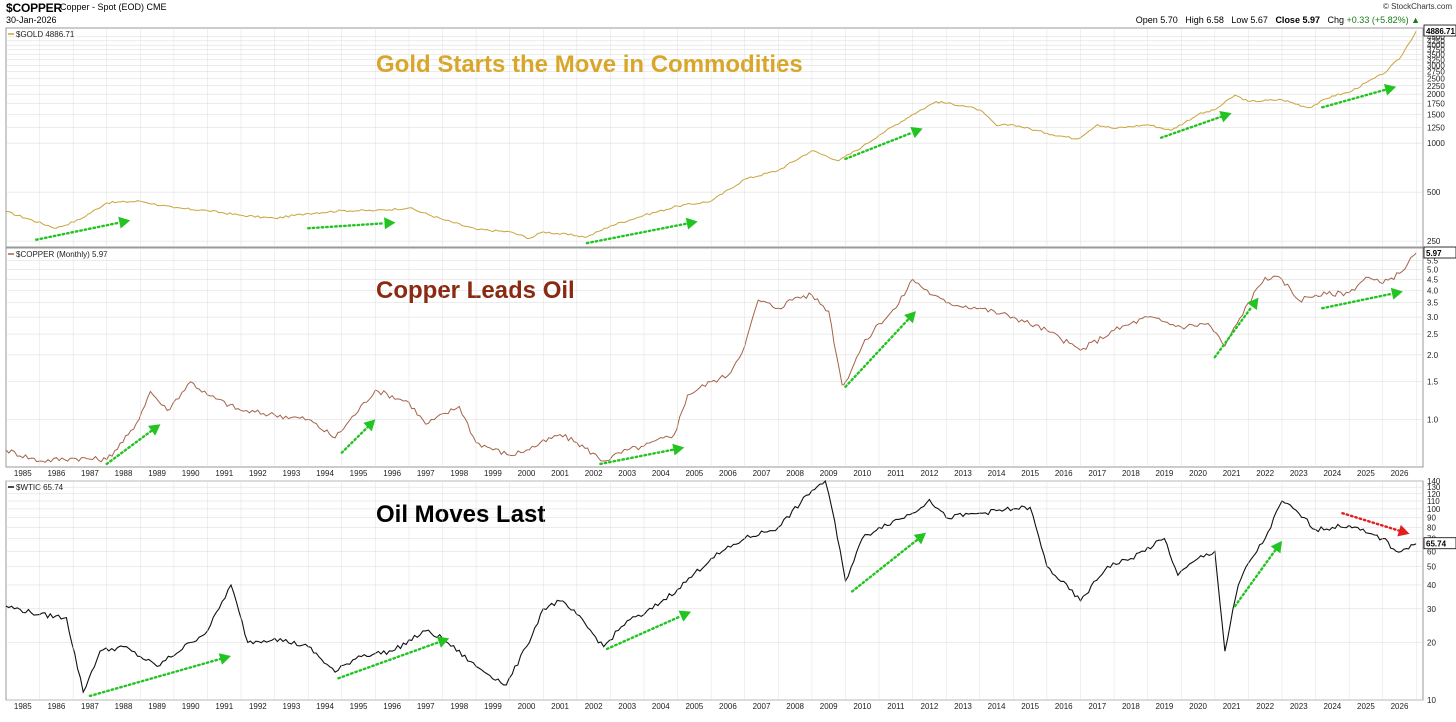  What do you see at coordinates (493, 706) in the screenshot?
I see `x-tick-label: 1999` at bounding box center [493, 706].